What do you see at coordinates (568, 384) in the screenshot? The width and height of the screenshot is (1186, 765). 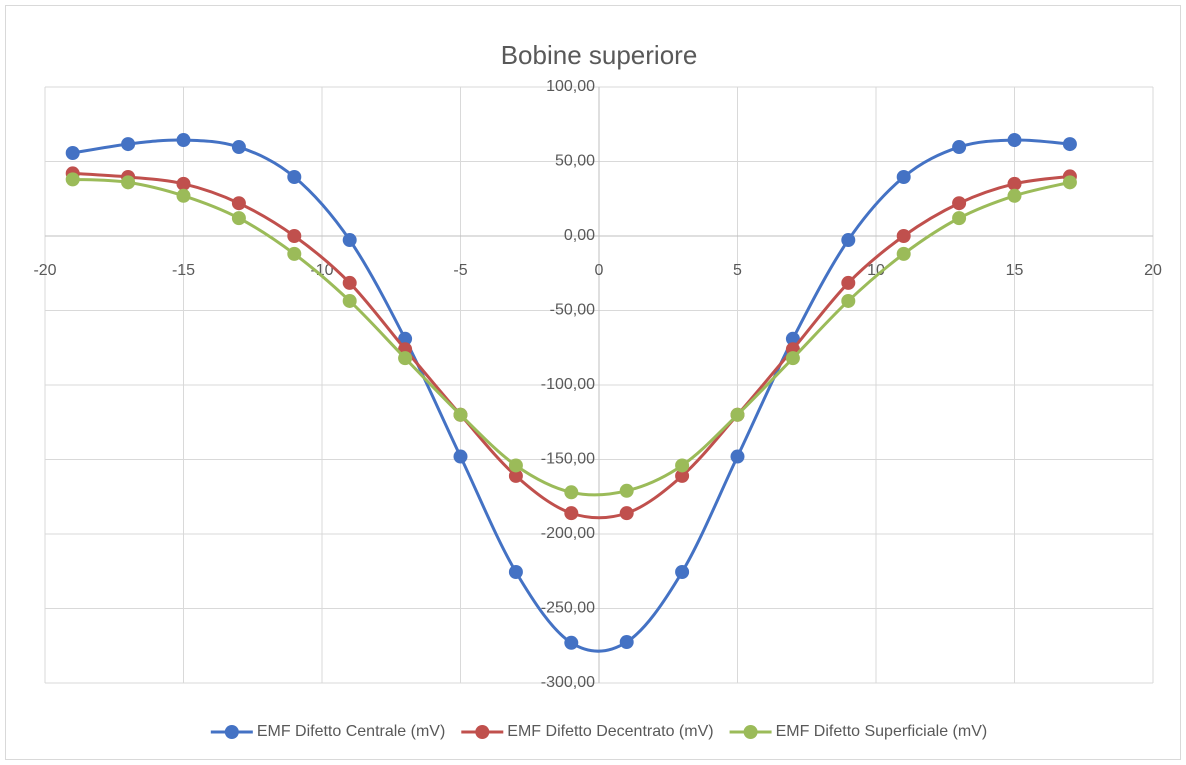 I see `y-tick-label: -100,00` at bounding box center [568, 384].